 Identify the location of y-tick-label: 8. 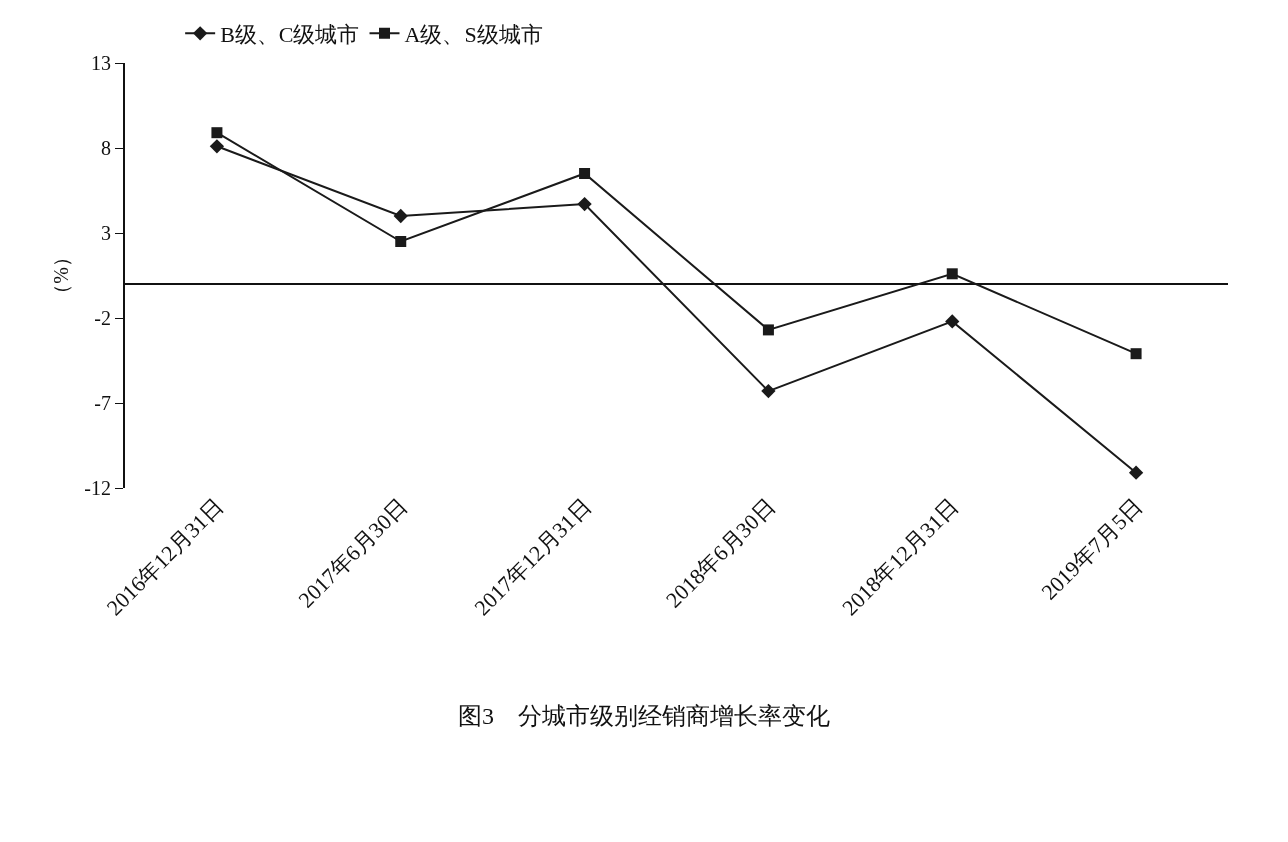
(106, 148).